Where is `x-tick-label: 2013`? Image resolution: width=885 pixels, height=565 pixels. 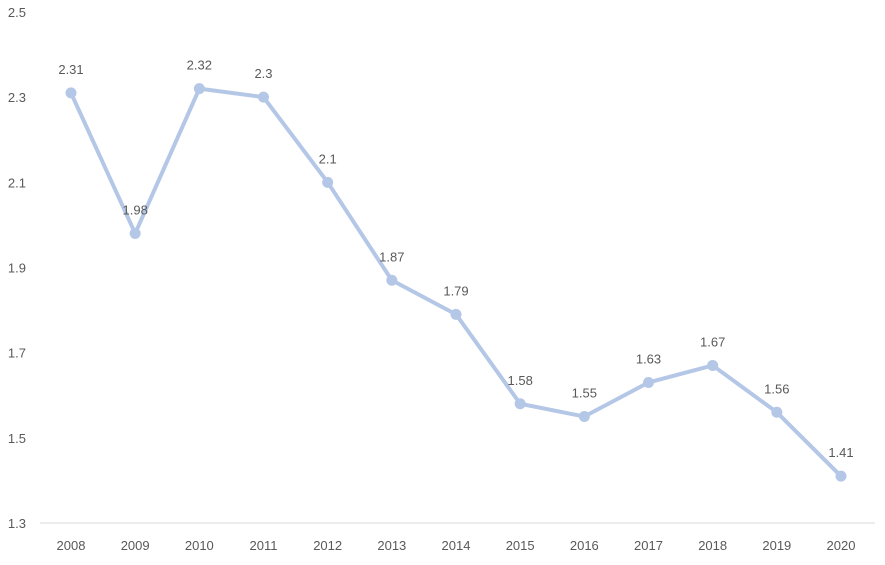 x-tick-label: 2013 is located at coordinates (391, 545).